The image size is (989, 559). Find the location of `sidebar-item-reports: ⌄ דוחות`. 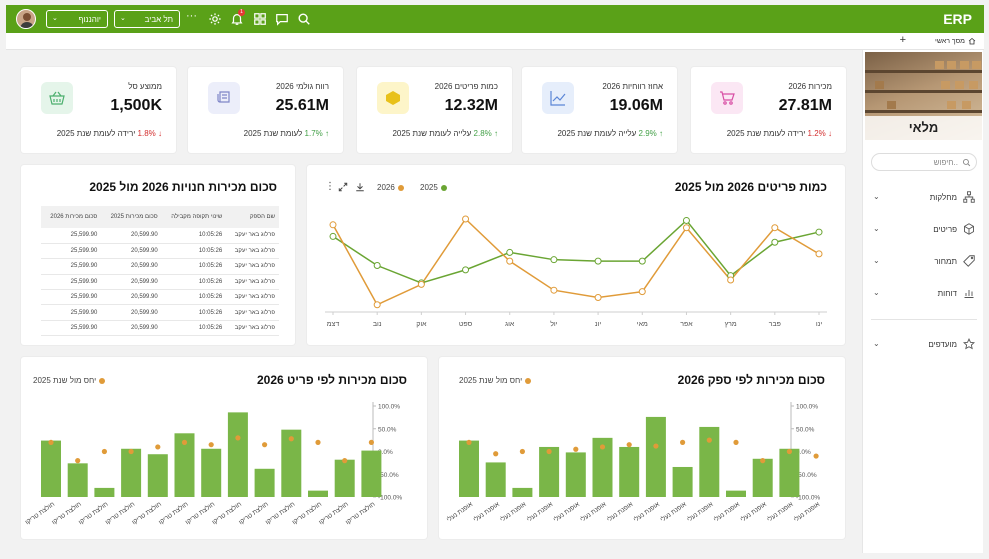

sidebar-item-reports: ⌄ דוחות is located at coordinates (924, 294).